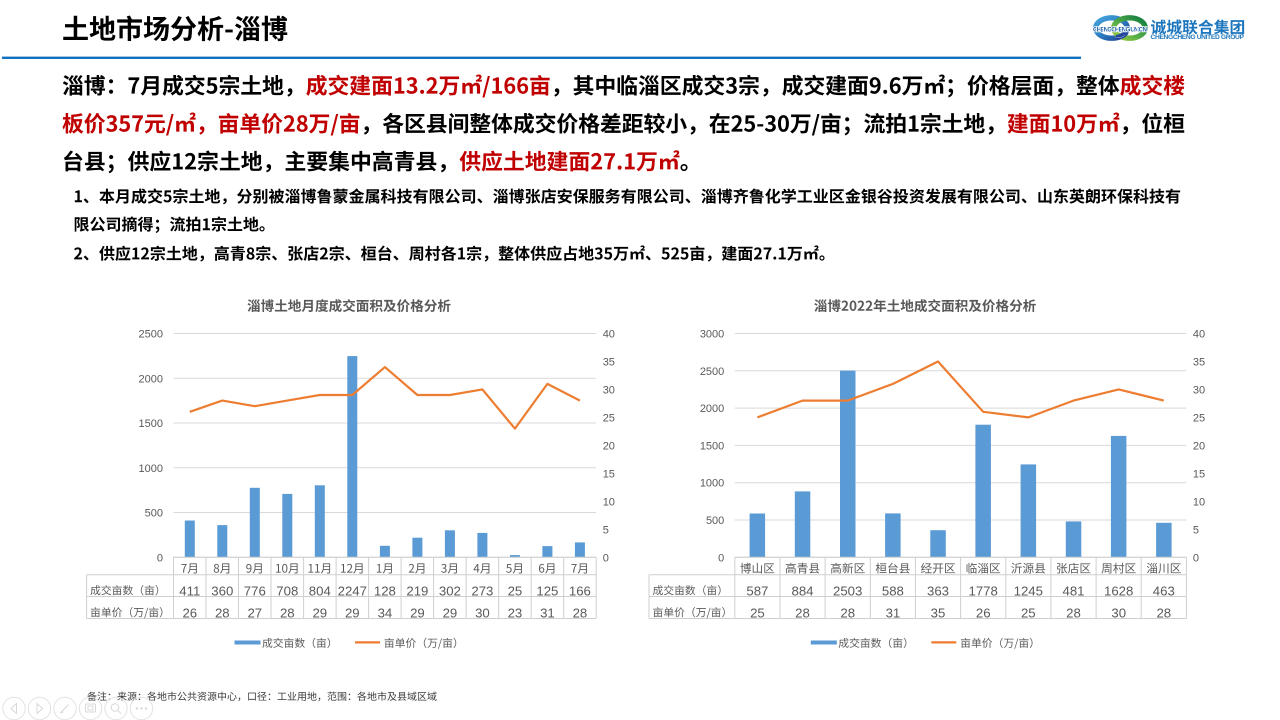 This screenshot has height=720, width=1280. What do you see at coordinates (757, 590) in the screenshot?
I see `svg-text: 587` at bounding box center [757, 590].